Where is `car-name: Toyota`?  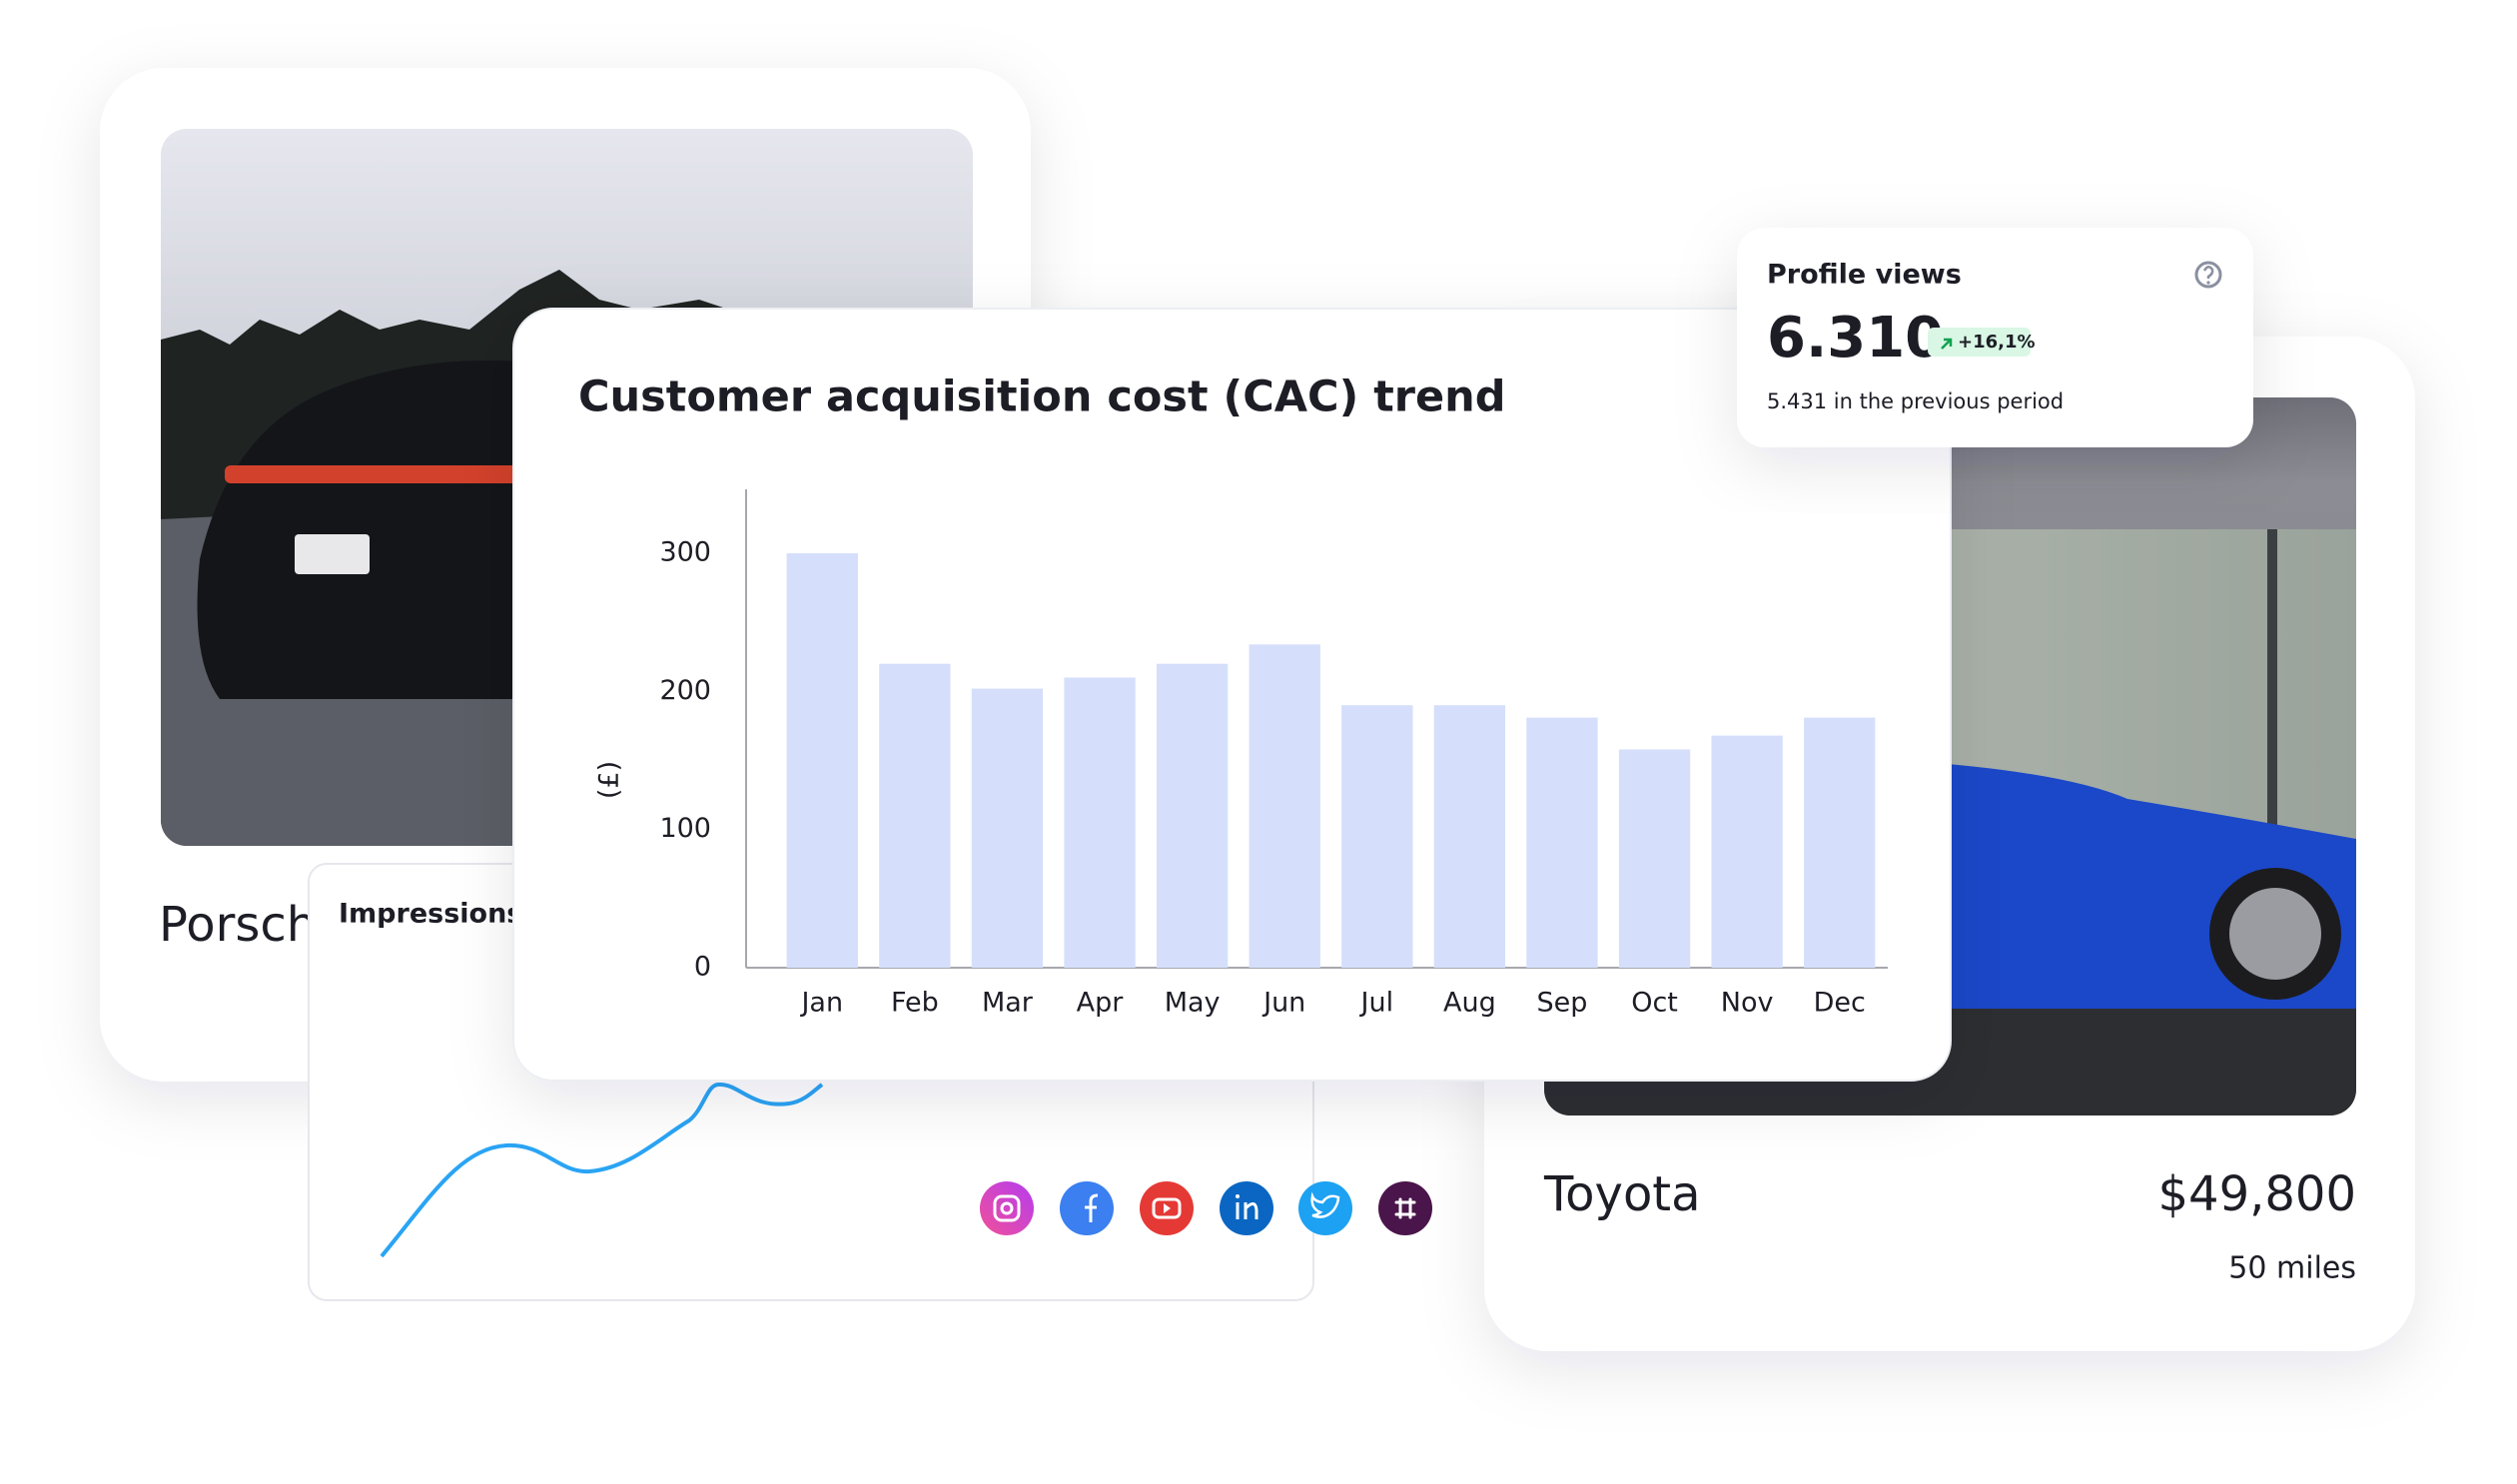 car-name: Toyota is located at coordinates (1622, 1194).